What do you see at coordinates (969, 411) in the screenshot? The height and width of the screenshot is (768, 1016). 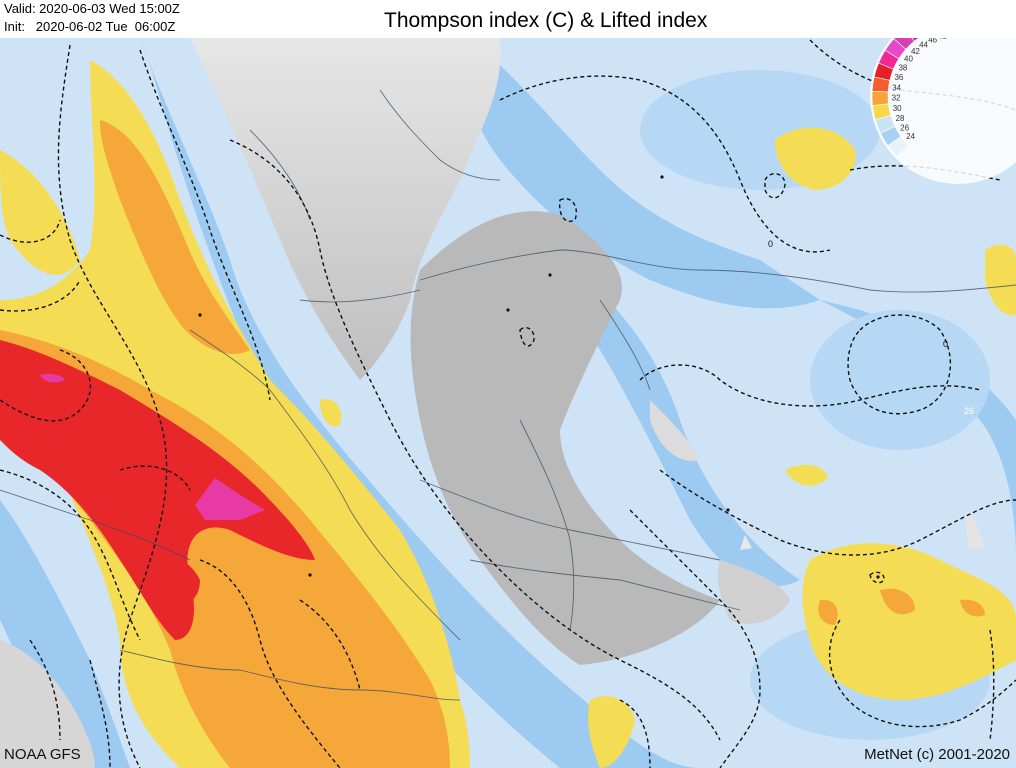 I see `index-value-label: 26` at bounding box center [969, 411].